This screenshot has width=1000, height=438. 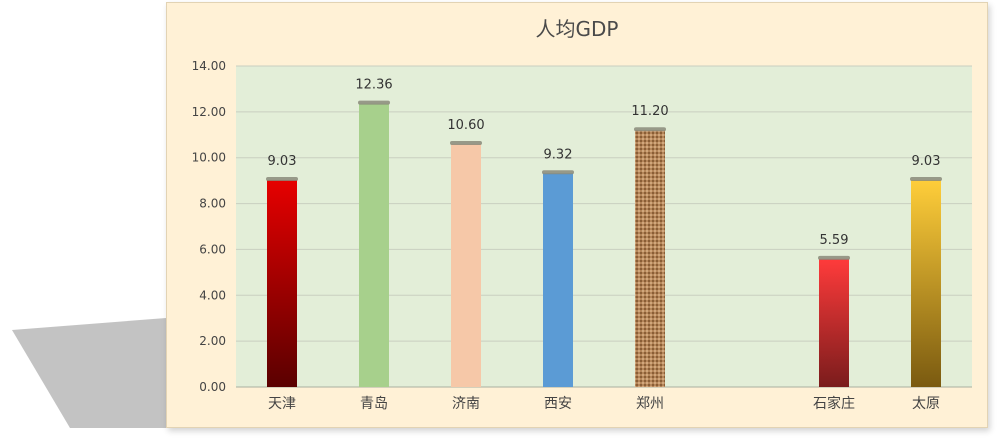 What do you see at coordinates (558, 404) in the screenshot?
I see `x-tick-label: 西安` at bounding box center [558, 404].